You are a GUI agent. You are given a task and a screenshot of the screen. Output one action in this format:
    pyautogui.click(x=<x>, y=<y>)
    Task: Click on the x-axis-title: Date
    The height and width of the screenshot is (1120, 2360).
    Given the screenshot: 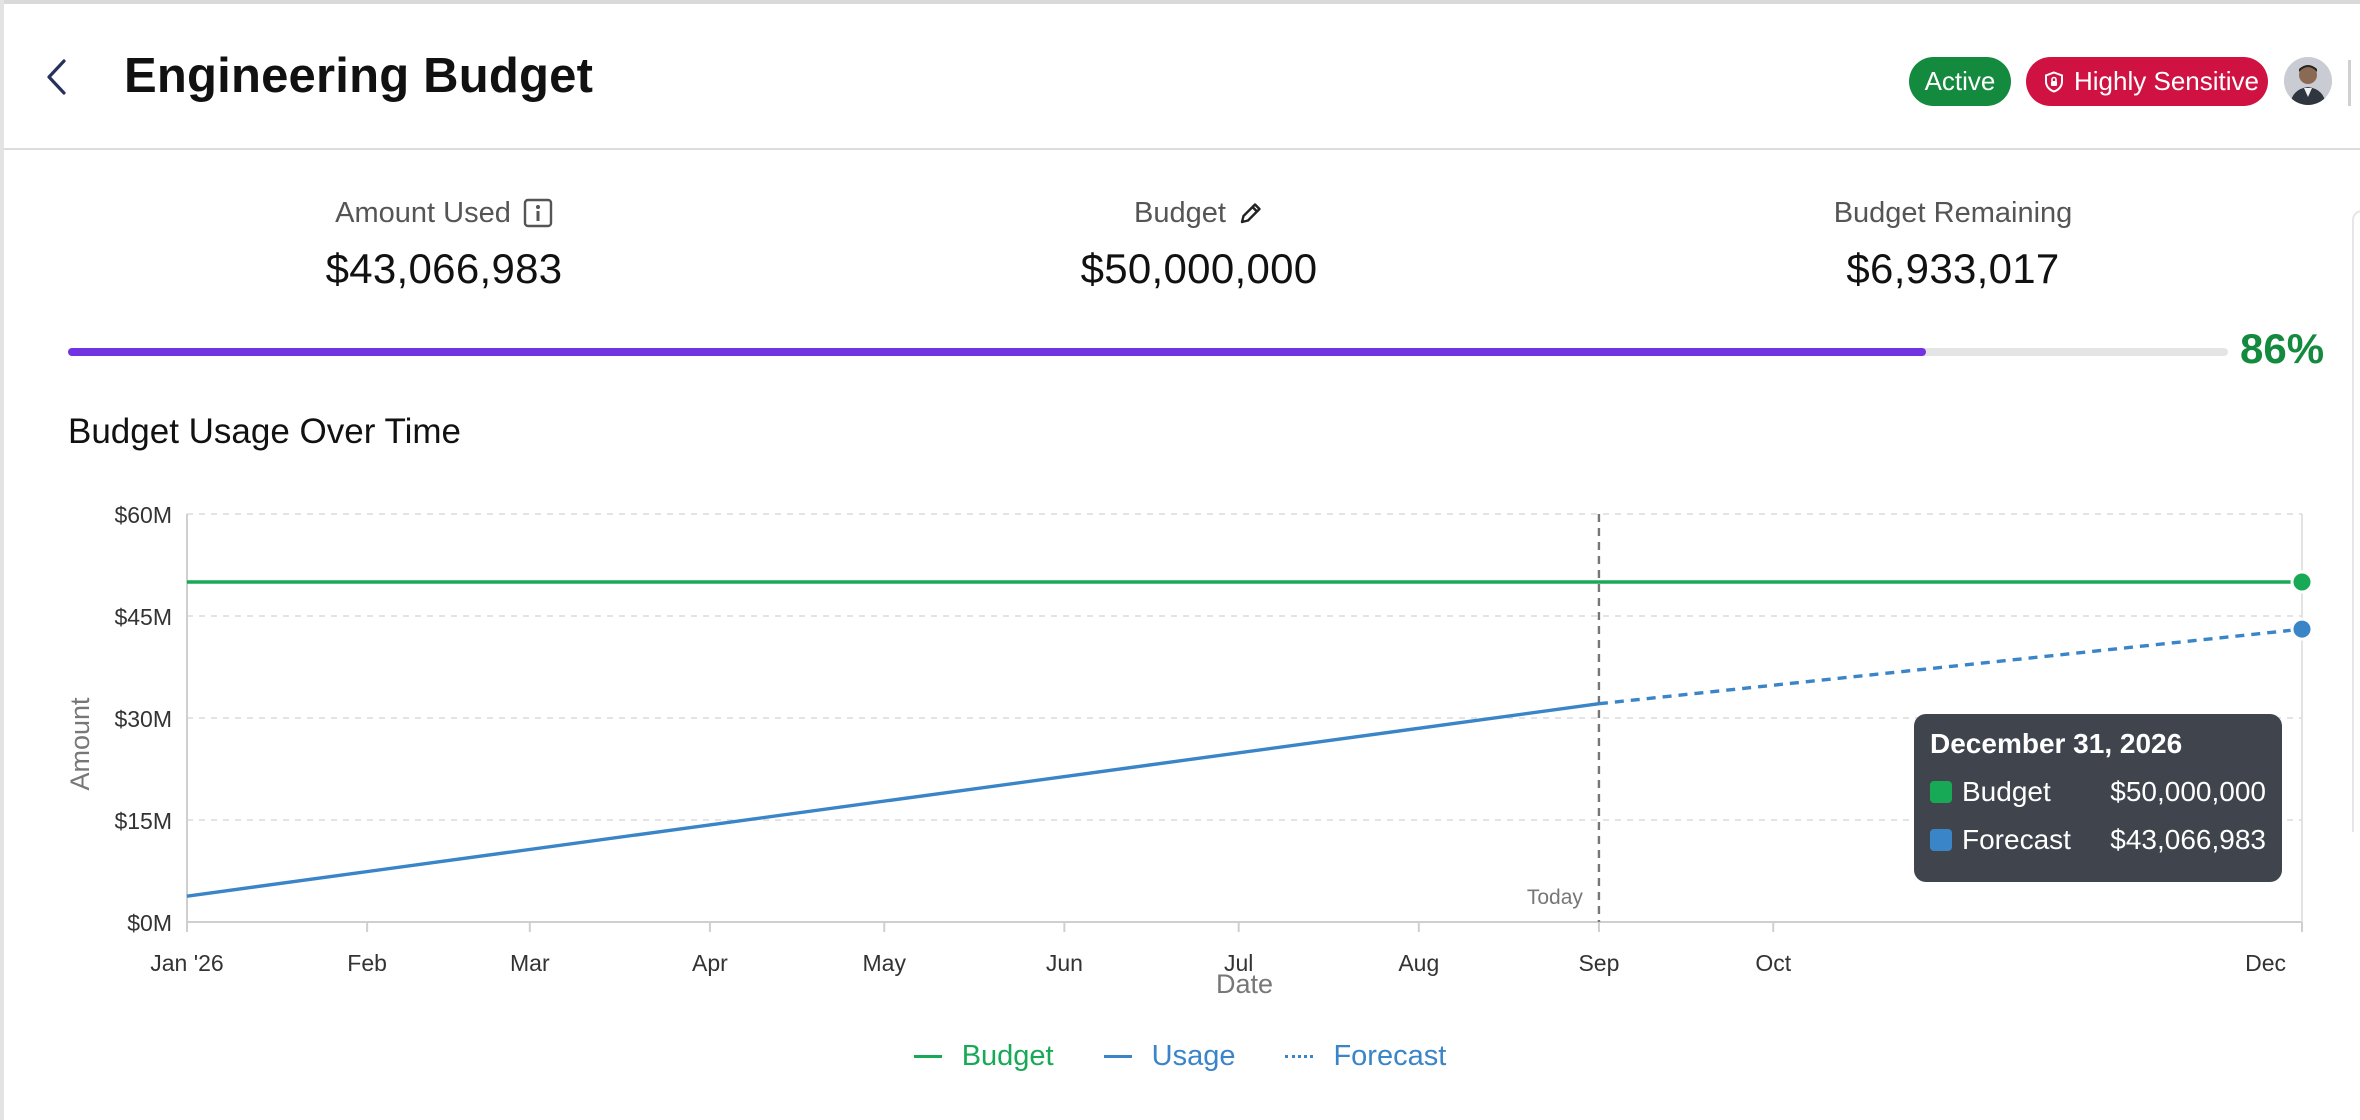 What is the action you would take?
    pyautogui.click(x=1244, y=984)
    